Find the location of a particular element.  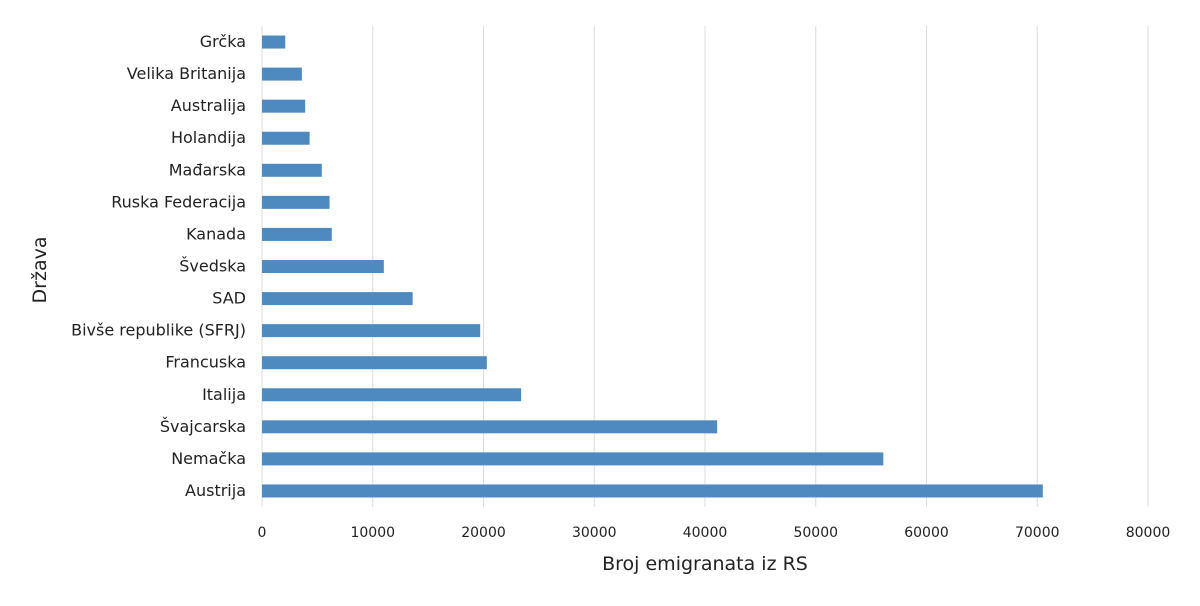

category-label: Švedska is located at coordinates (212, 266).